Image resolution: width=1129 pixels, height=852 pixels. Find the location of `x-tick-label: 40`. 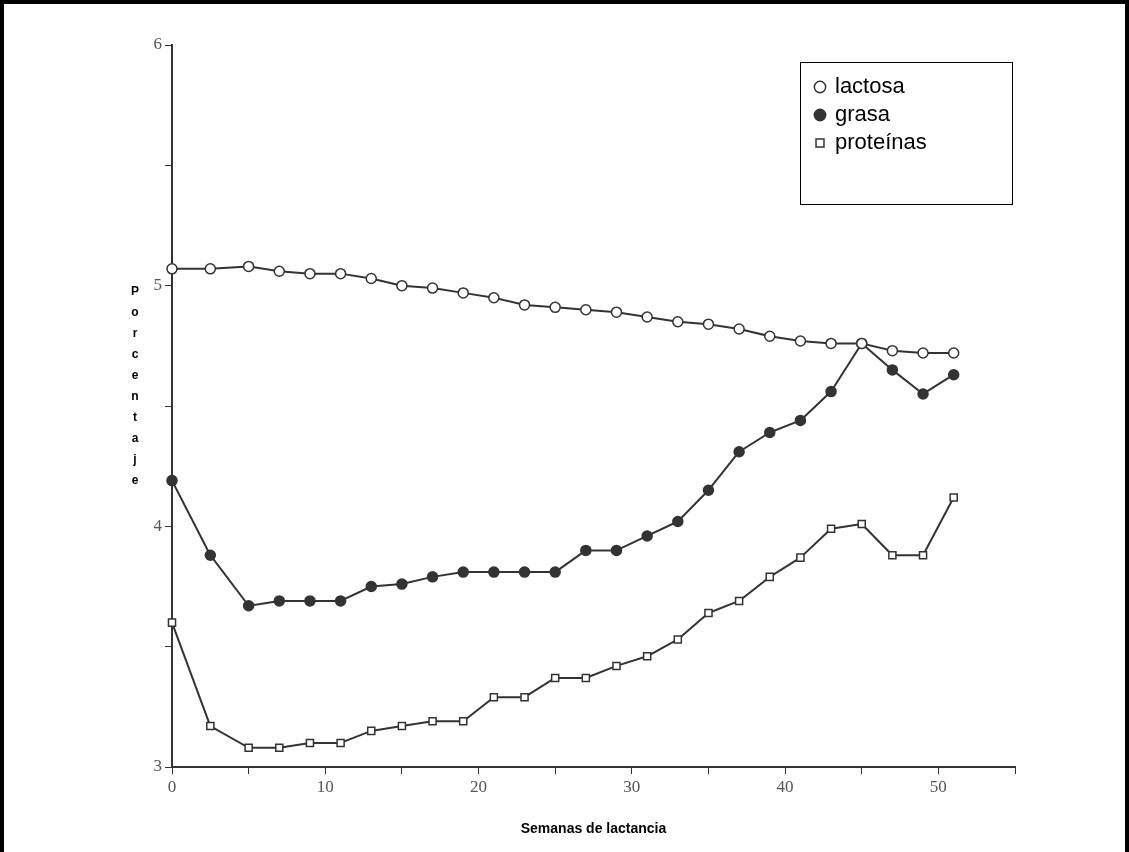

x-tick-label: 40 is located at coordinates (785, 786).